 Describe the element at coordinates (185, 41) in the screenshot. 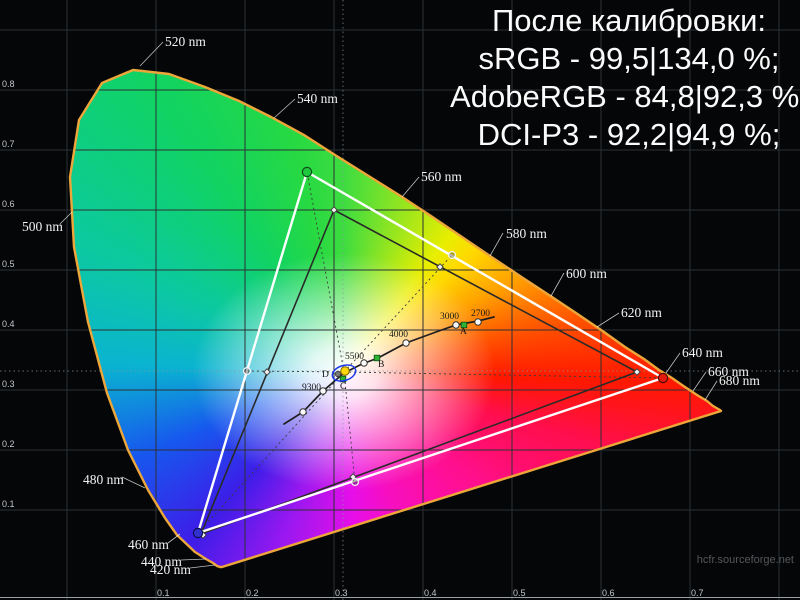

I see `wavelength-label: 520 nm` at that location.